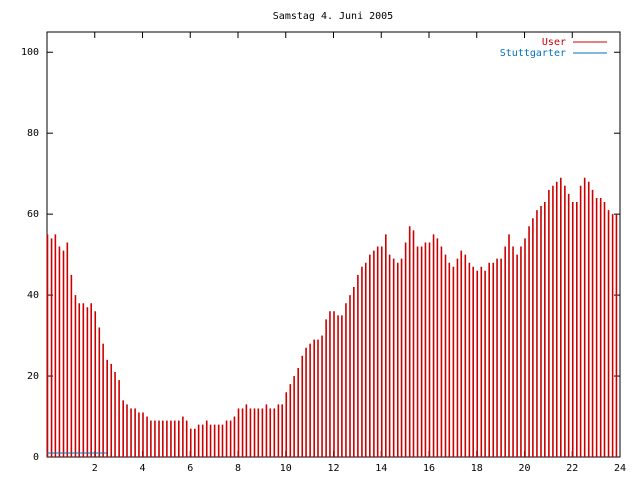 The width and height of the screenshot is (640, 480). Describe the element at coordinates (381, 468) in the screenshot. I see `x-tick-label: 14` at that location.